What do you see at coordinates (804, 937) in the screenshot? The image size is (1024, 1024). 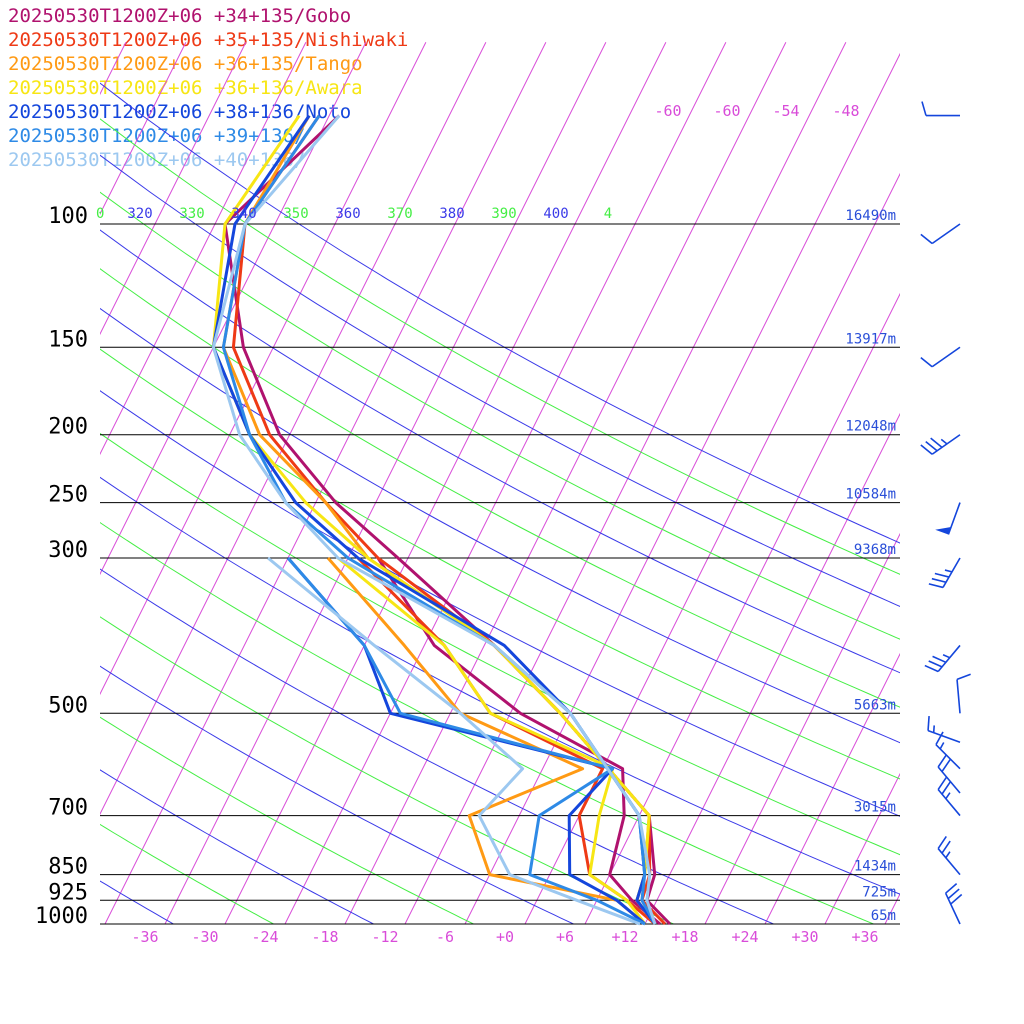 I see `temperature-tick-label: +30` at bounding box center [804, 937].